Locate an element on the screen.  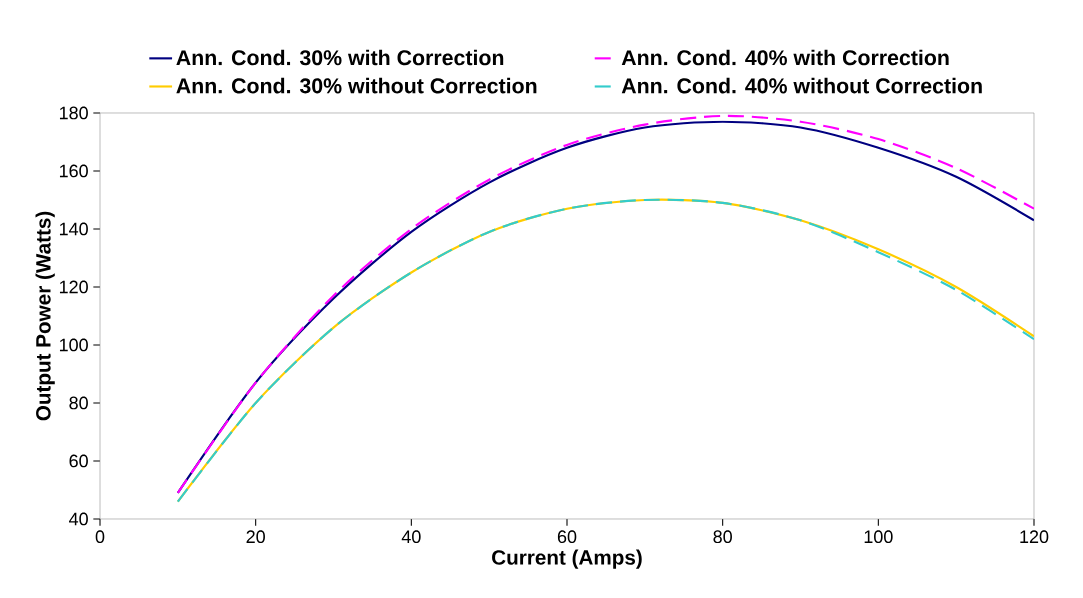
x-tick-label: 80 is located at coordinates (722, 537).